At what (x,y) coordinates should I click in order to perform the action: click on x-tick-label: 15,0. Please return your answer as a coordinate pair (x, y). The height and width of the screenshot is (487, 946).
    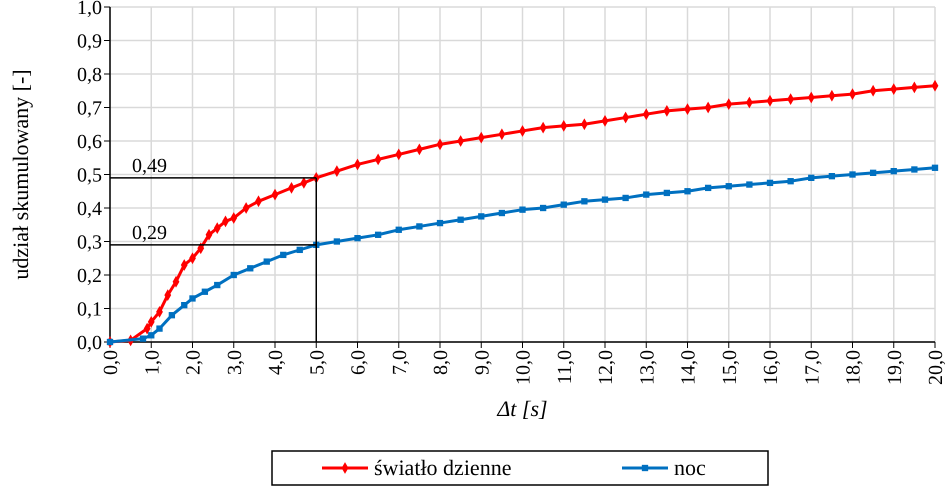
    Looking at the image, I should click on (729, 367).